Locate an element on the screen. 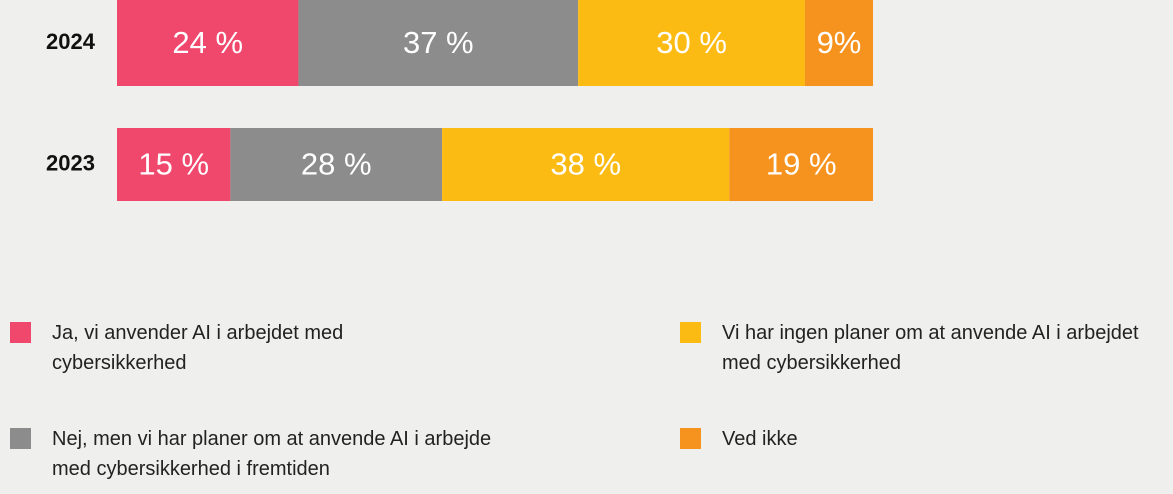 This screenshot has width=1173, height=494. legend-label: Ved ikke is located at coordinates (760, 439).